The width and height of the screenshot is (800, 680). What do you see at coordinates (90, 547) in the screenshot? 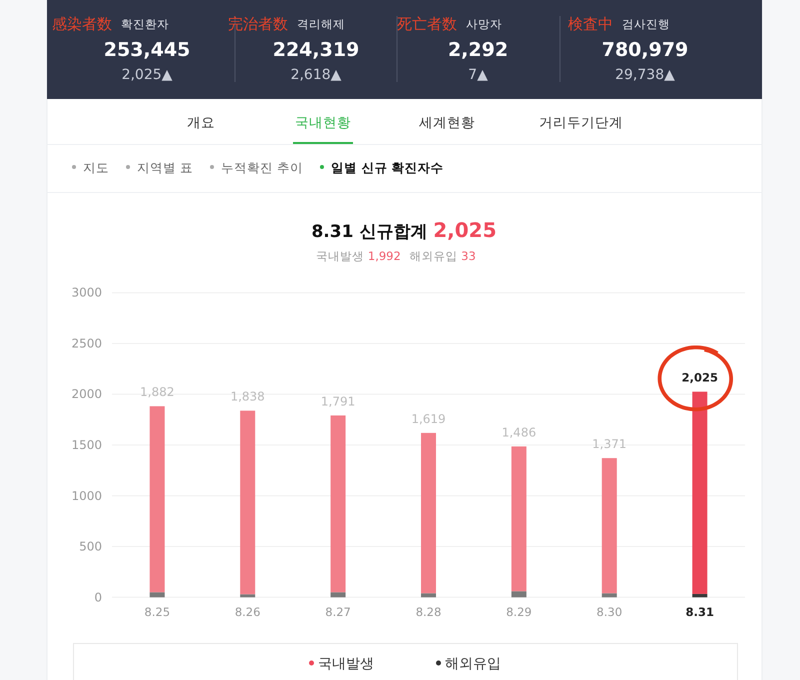
I see `y-tick-label: 500` at bounding box center [90, 547].